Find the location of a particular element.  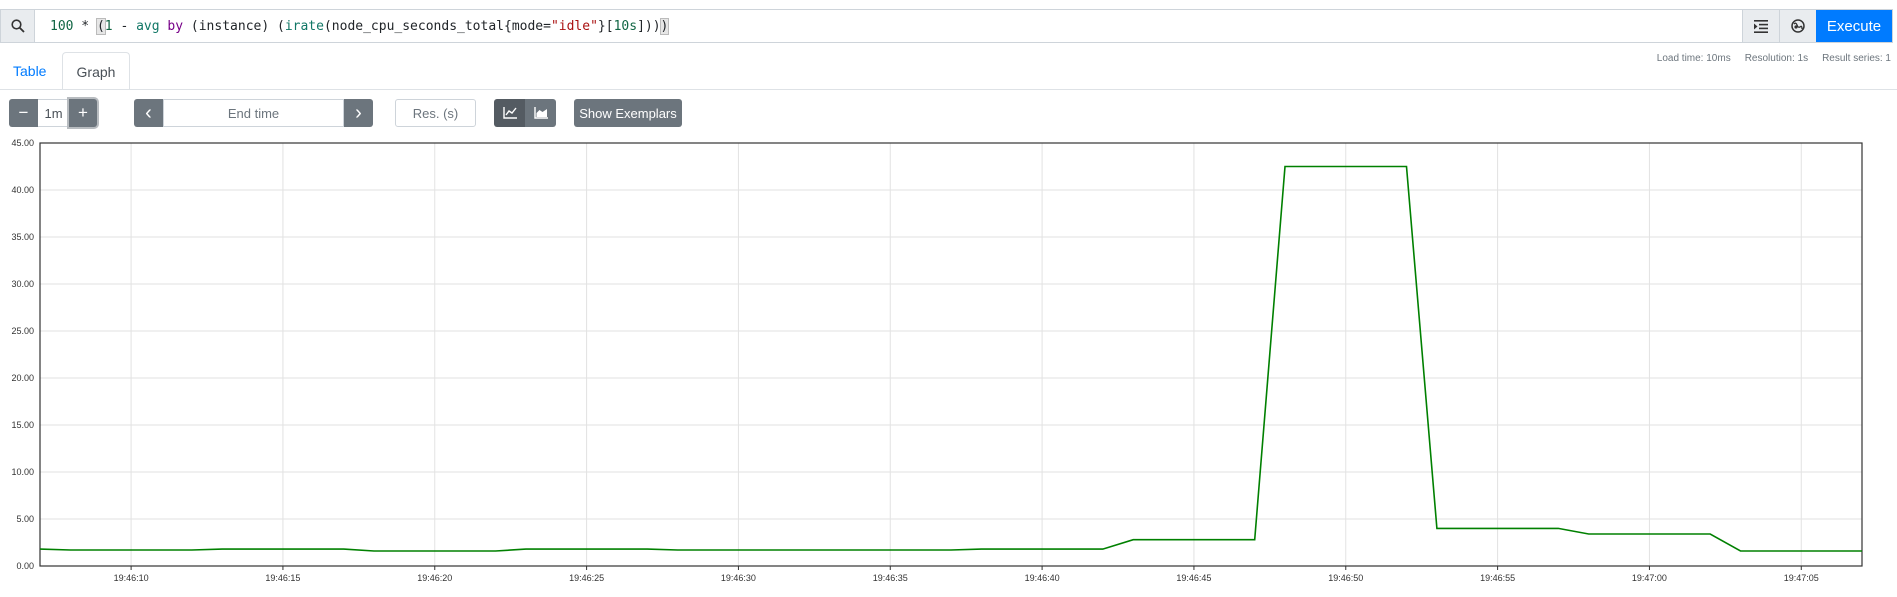

x-tick-label: 19:46:45 is located at coordinates (1193, 578).